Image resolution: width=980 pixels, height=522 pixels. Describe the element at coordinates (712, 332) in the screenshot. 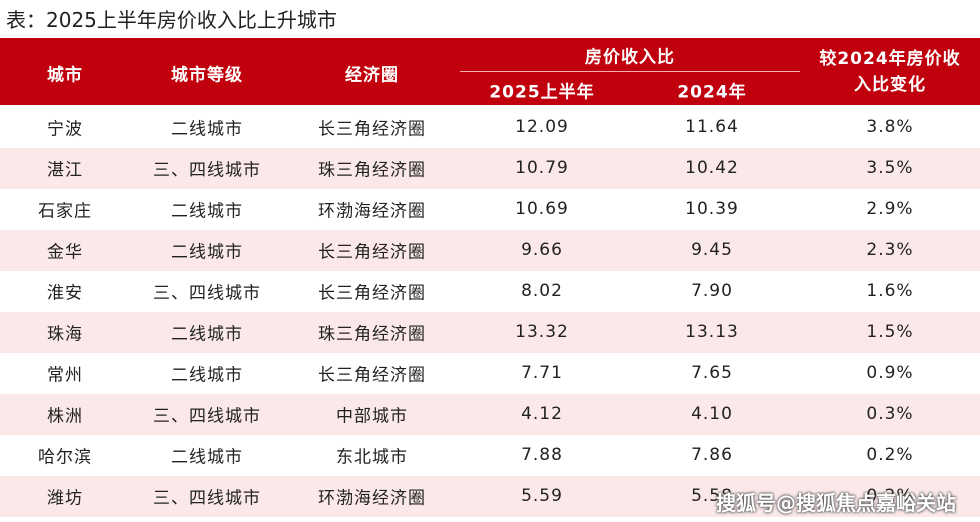

I see `table-cell: 13.13` at that location.